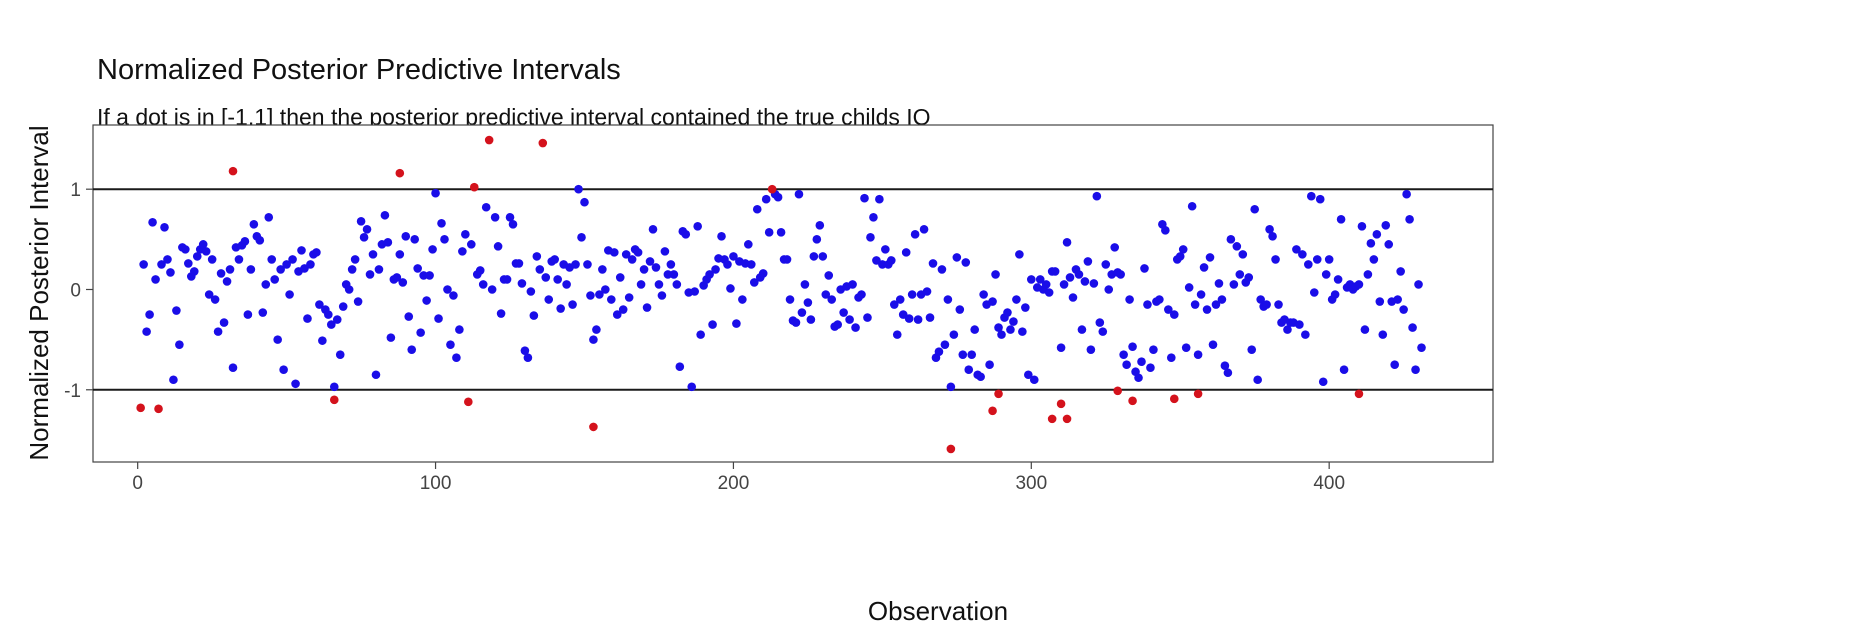  I want to click on x-axis-title: Observation, so click(938, 611).